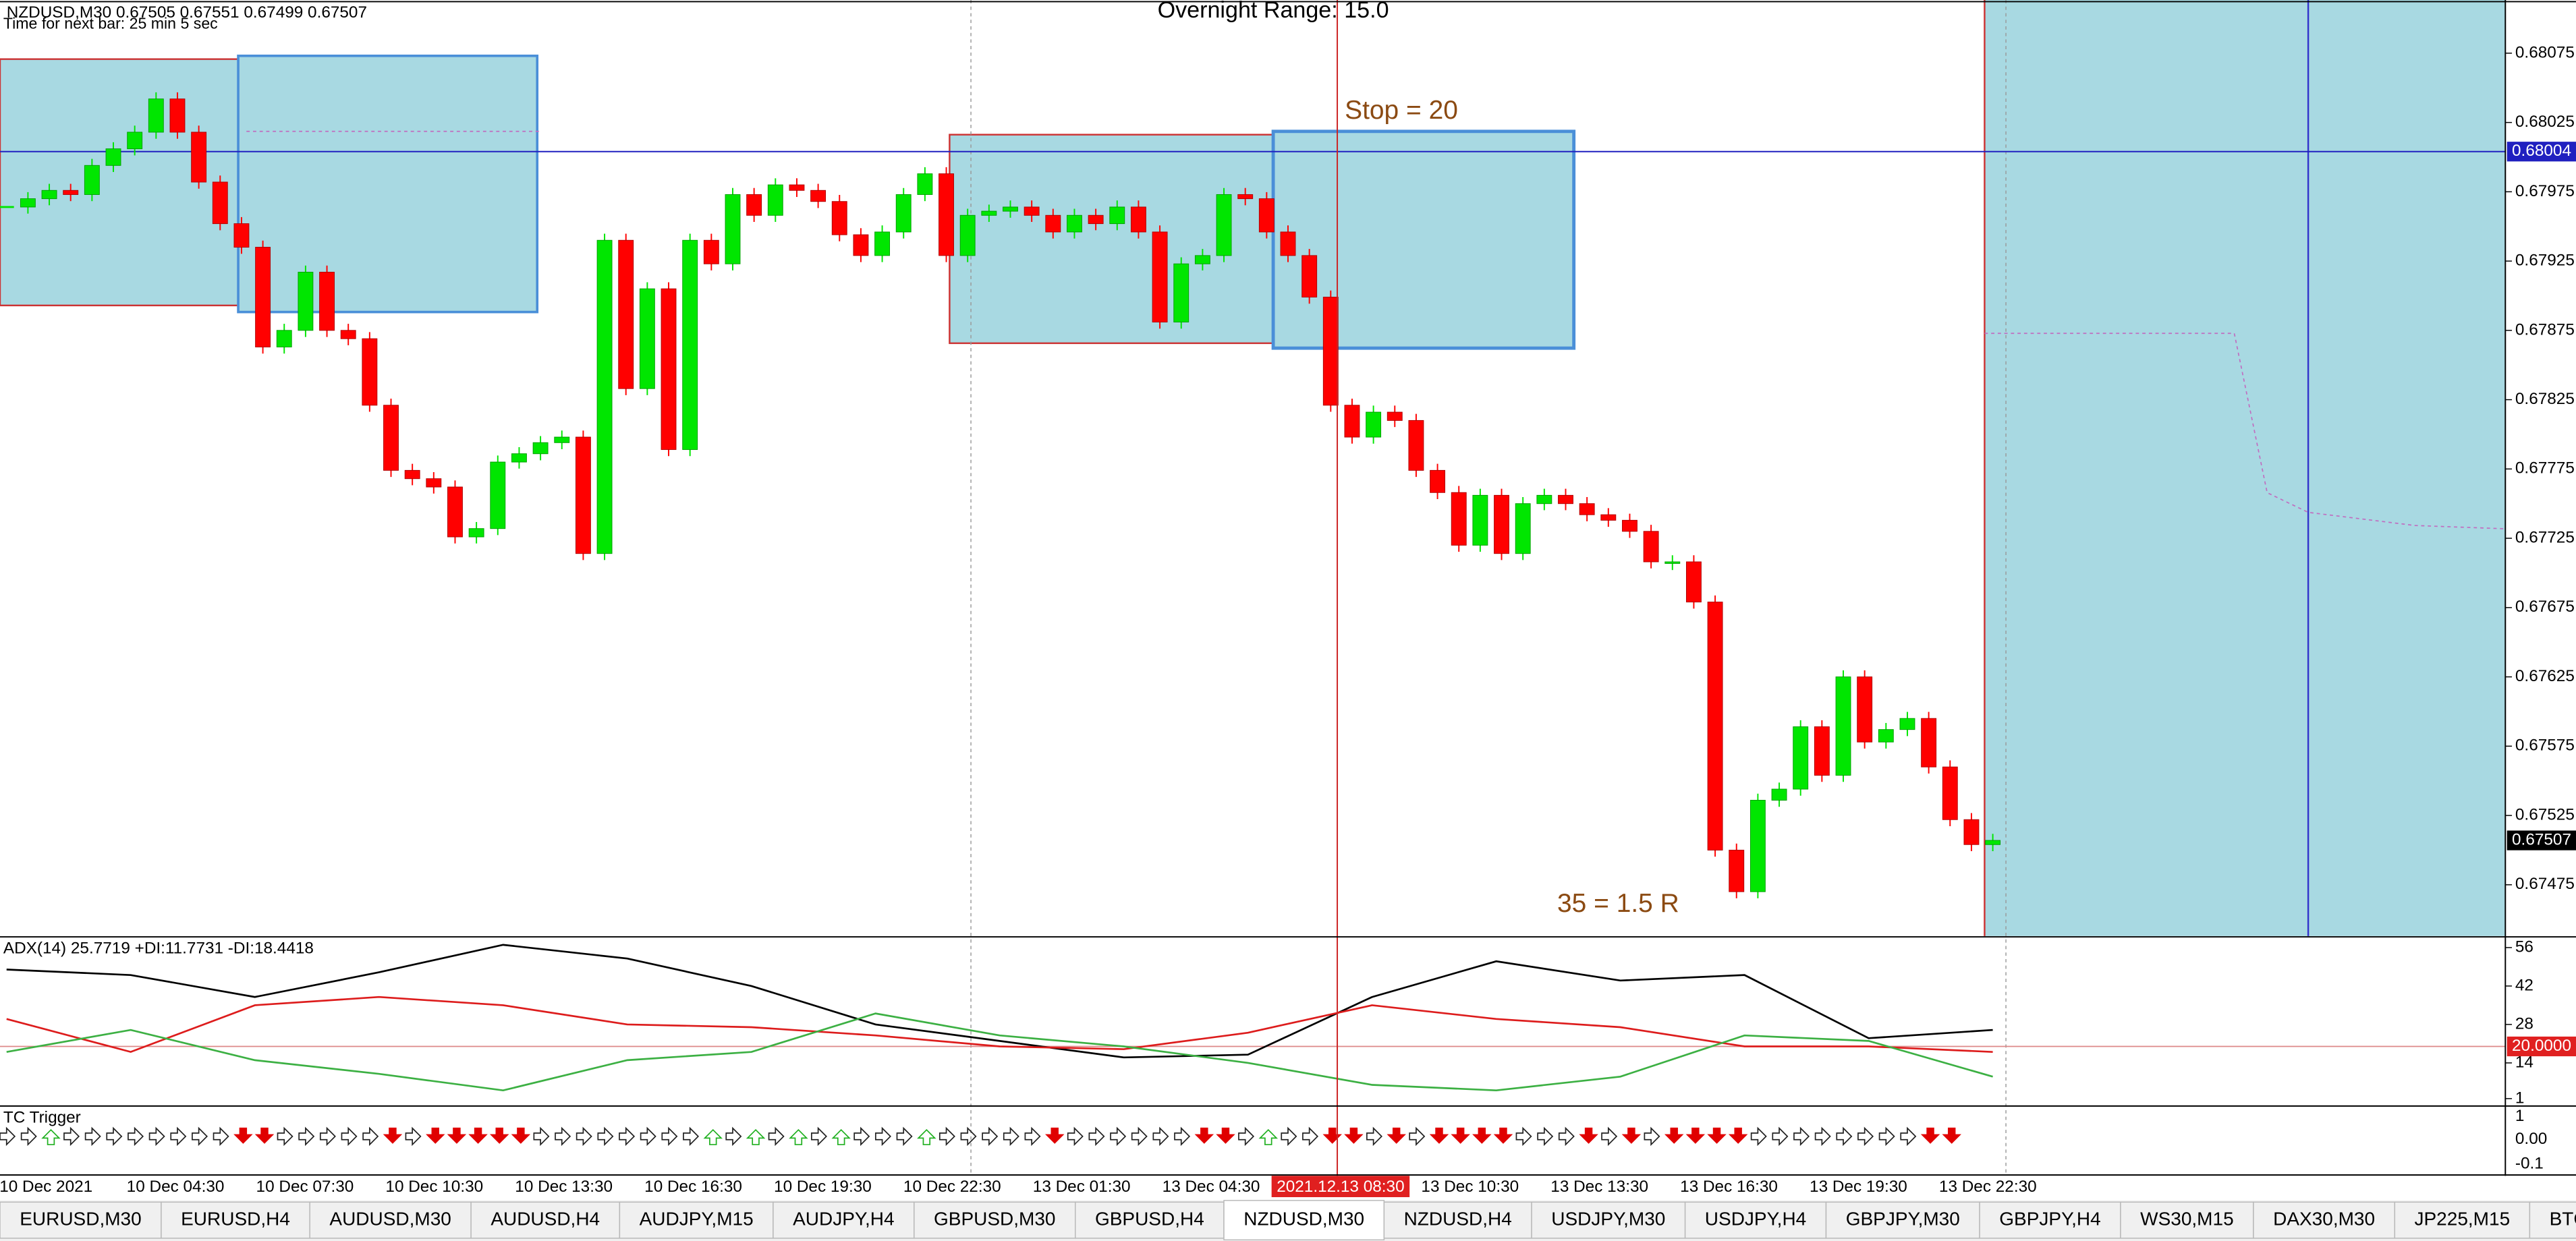 The height and width of the screenshot is (1241, 2576). I want to click on y-tick-label: 0.67825, so click(2545, 399).